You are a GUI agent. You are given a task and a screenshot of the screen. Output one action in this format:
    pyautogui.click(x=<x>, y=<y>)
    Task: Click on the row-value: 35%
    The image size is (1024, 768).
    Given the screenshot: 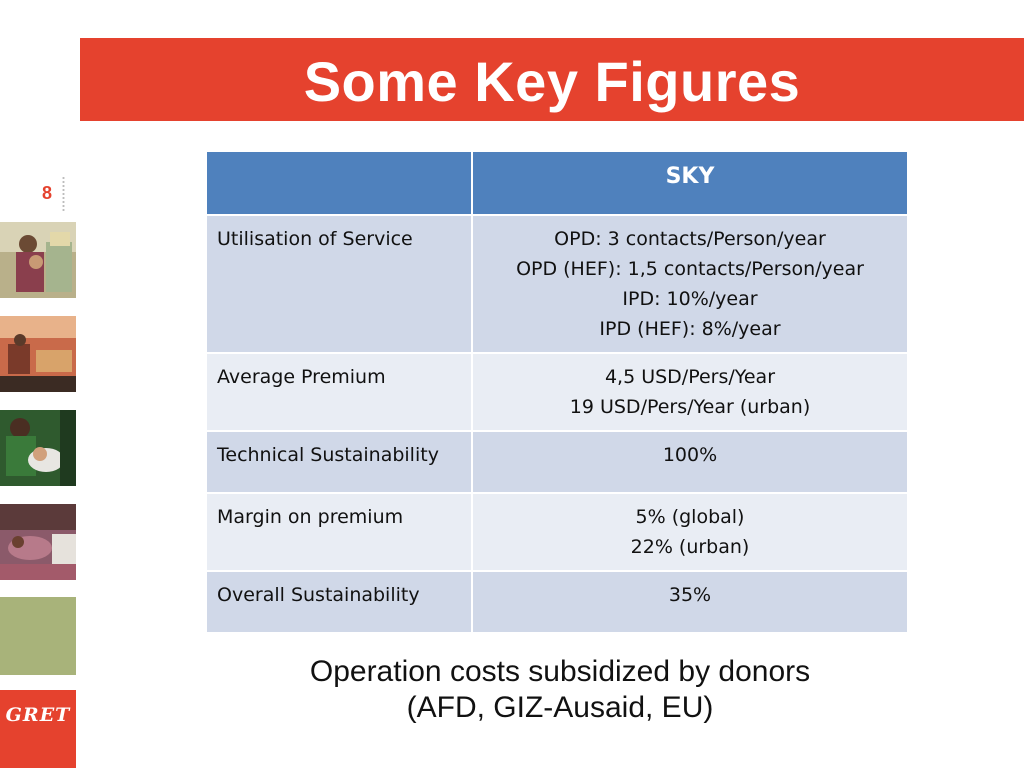 What is the action you would take?
    pyautogui.click(x=690, y=602)
    